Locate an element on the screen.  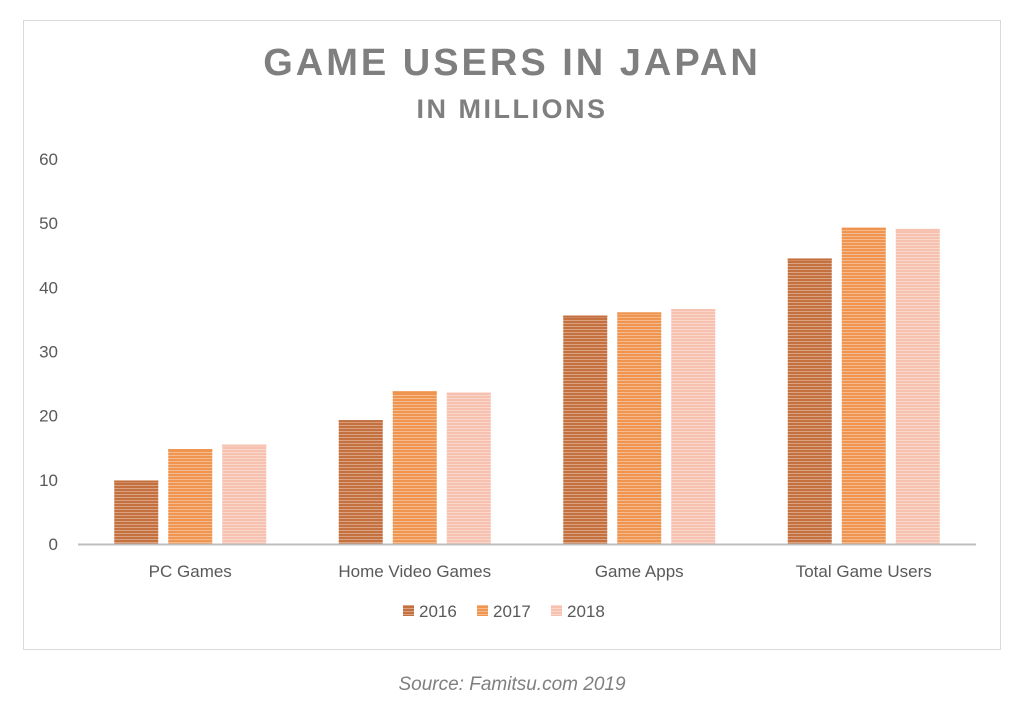
chart-subtitle: IN MILLIONS is located at coordinates (512, 109).